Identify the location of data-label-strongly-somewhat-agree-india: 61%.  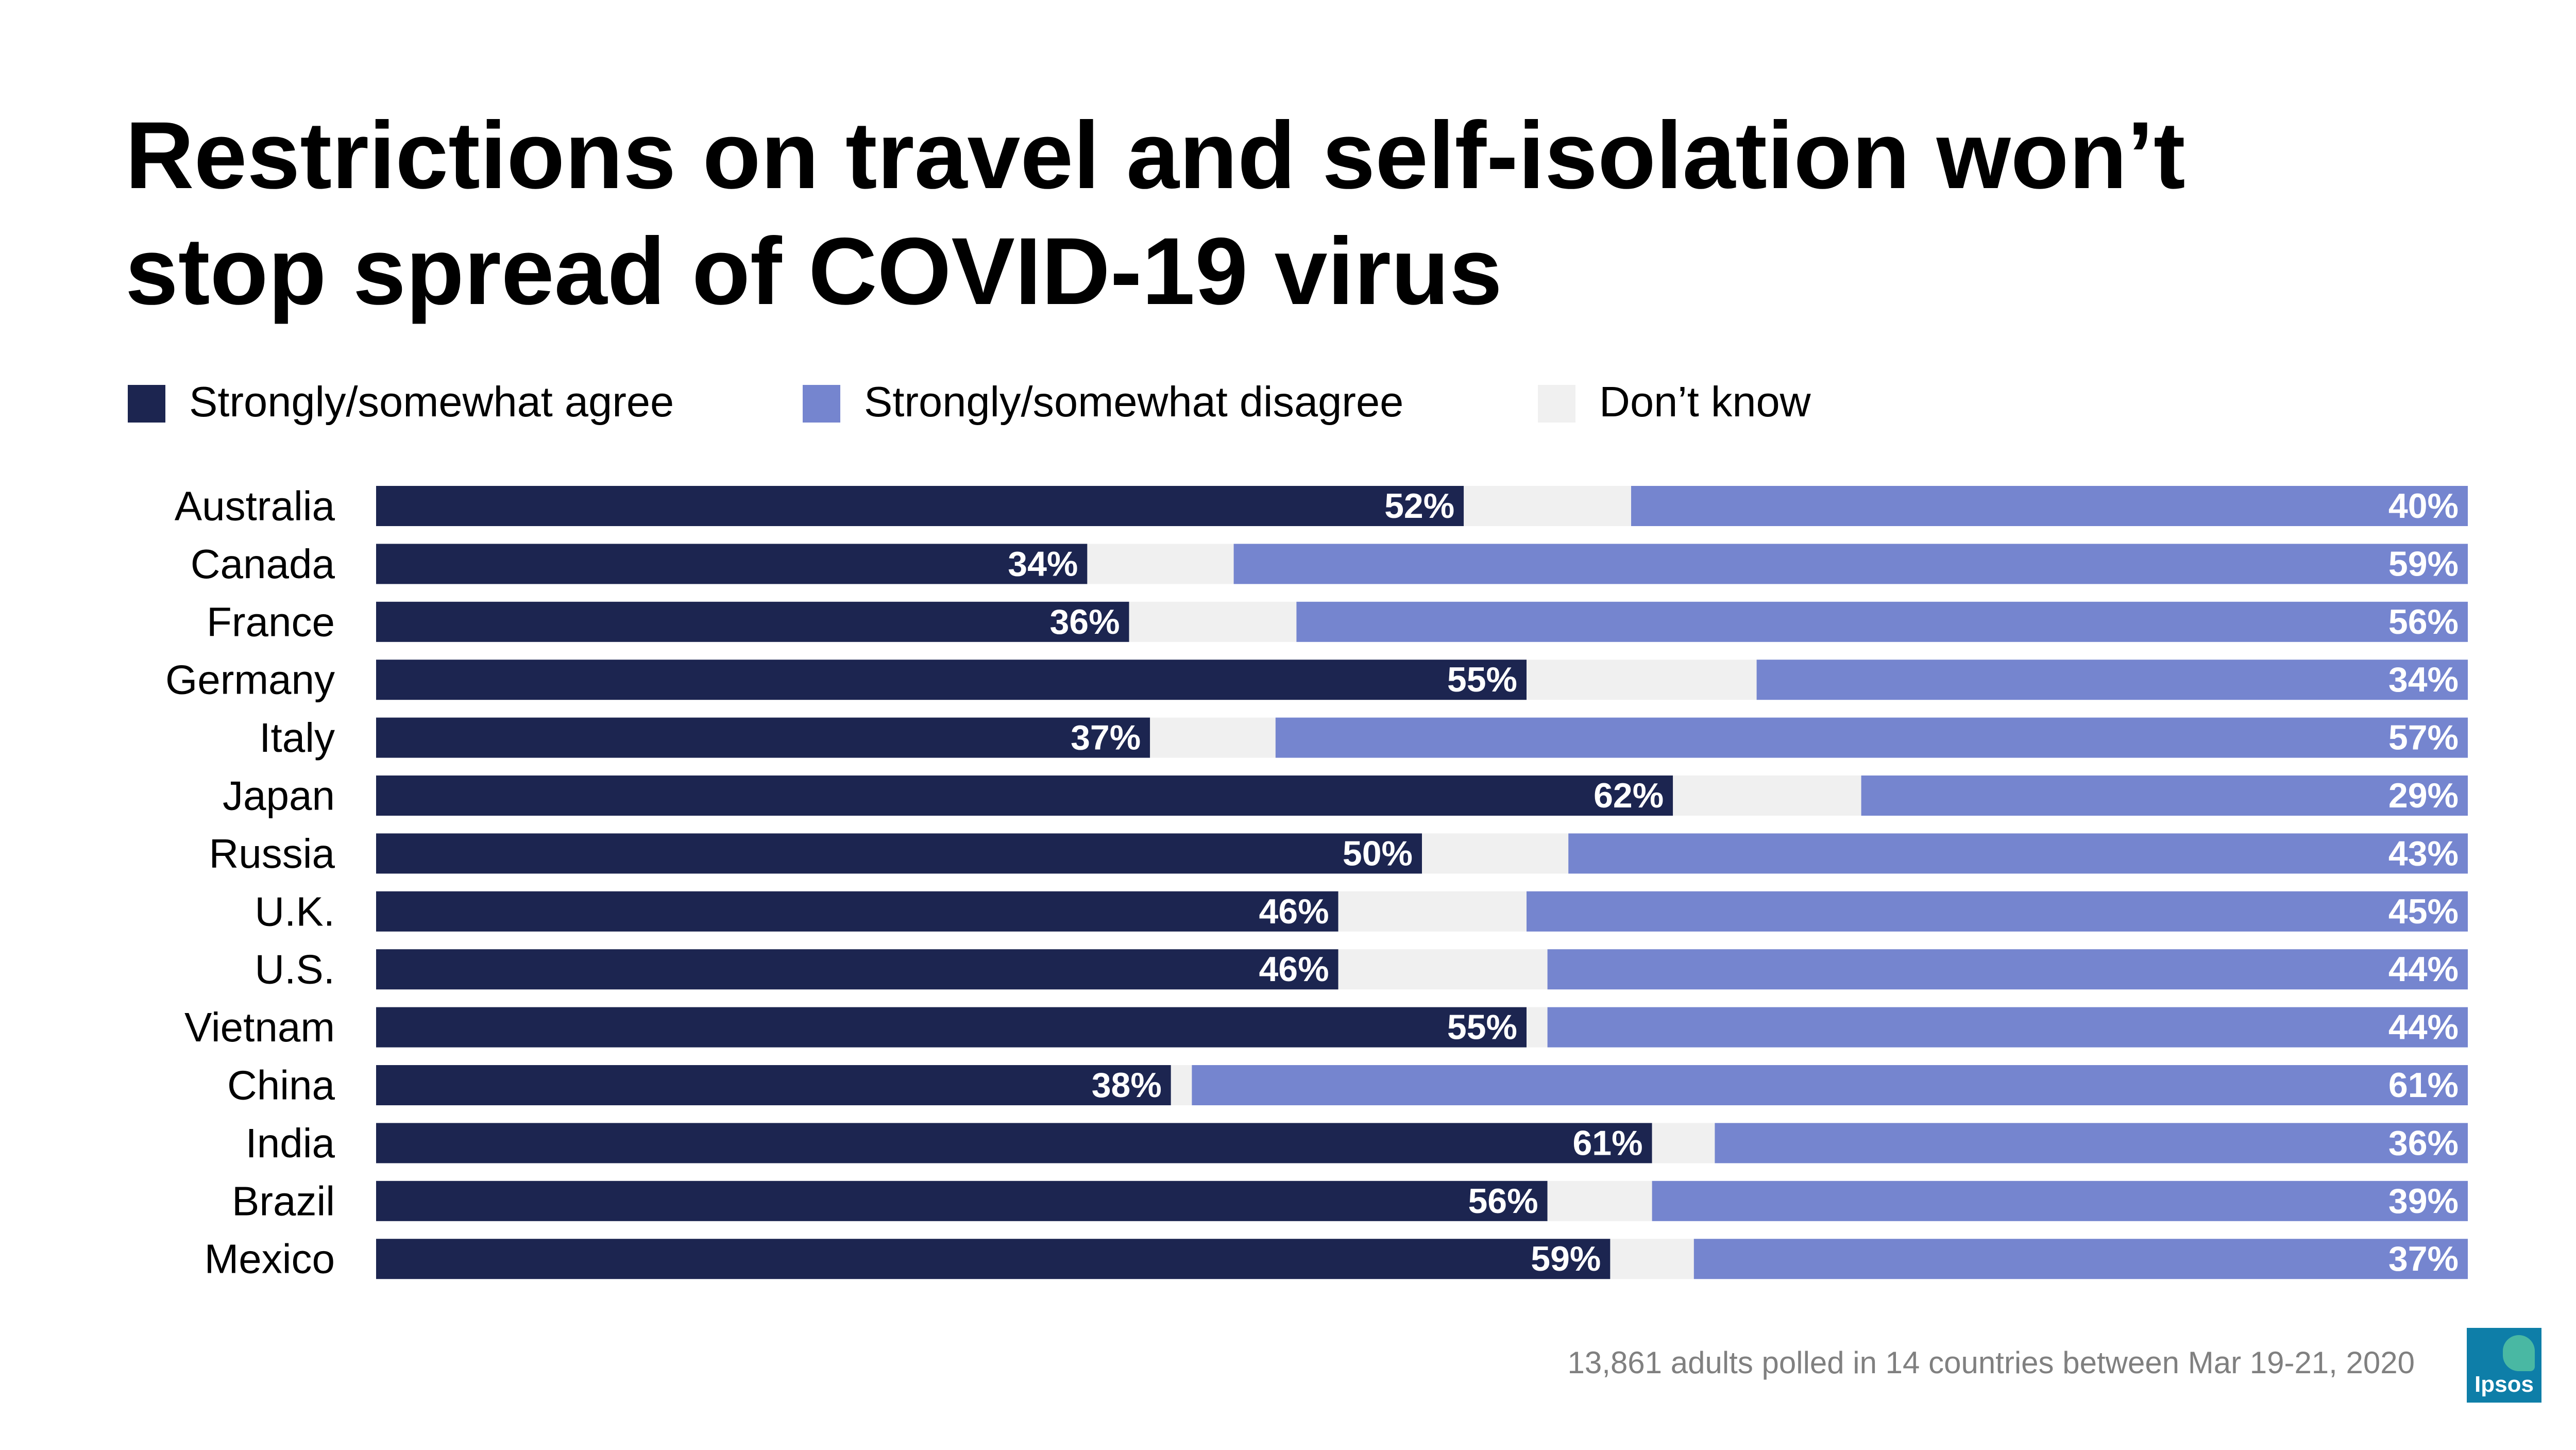
(1607, 1142).